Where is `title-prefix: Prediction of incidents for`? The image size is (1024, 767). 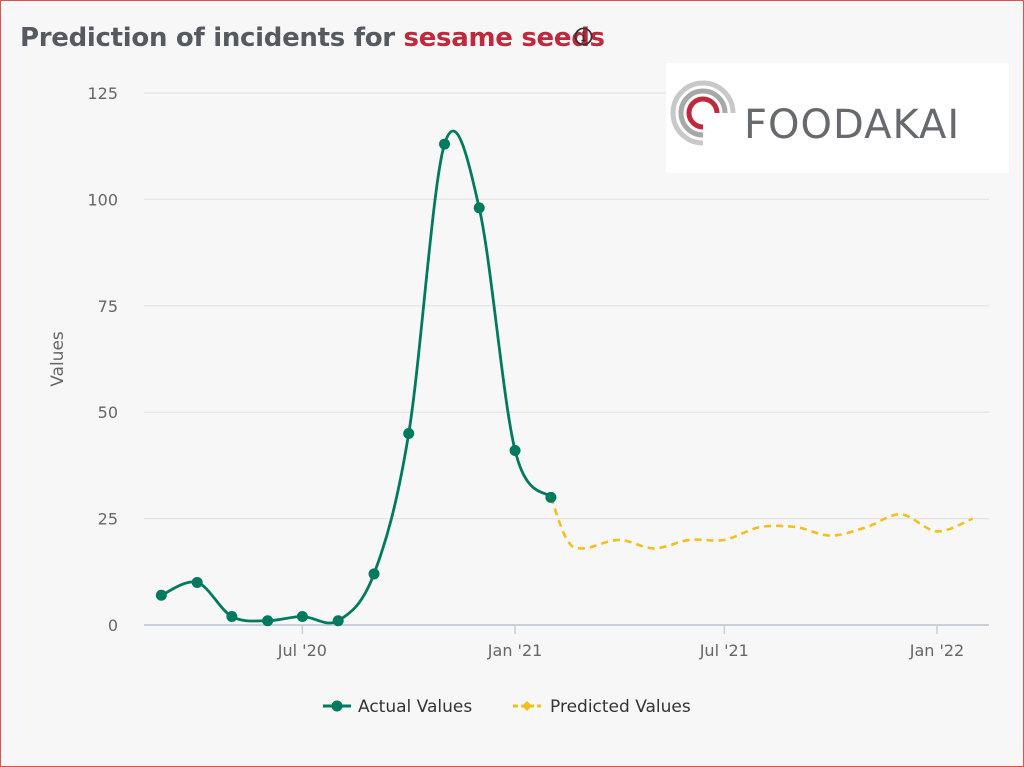 title-prefix: Prediction of incidents for is located at coordinates (212, 38).